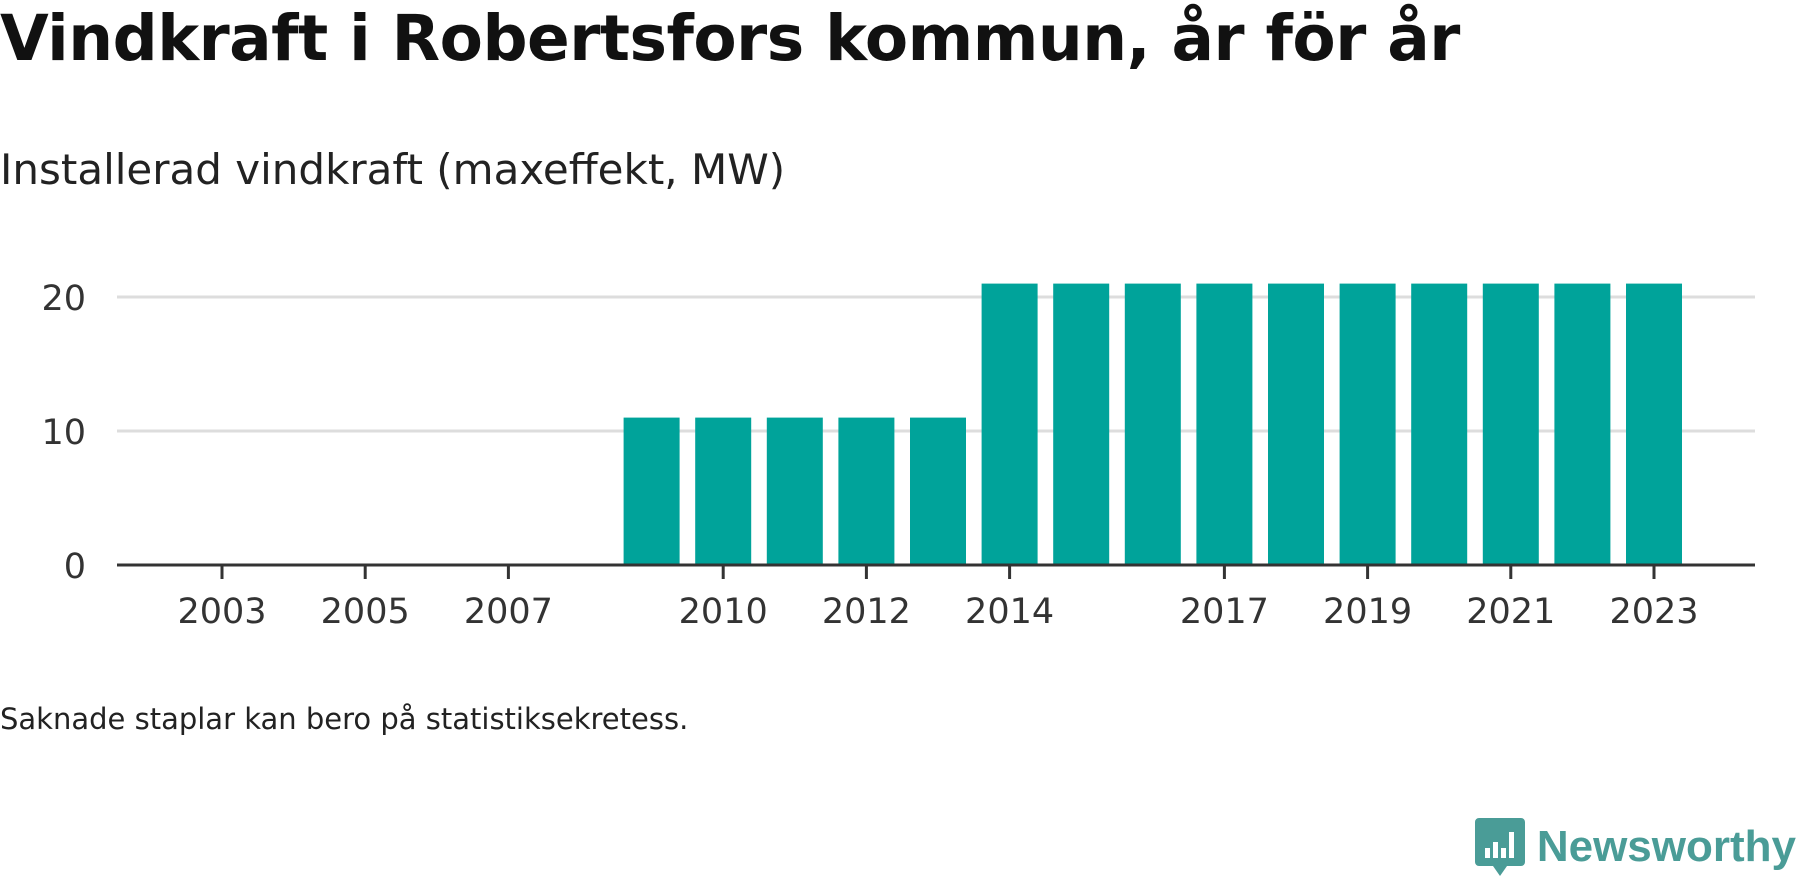  What do you see at coordinates (365, 612) in the screenshot?
I see `x-tick-label: 2005` at bounding box center [365, 612].